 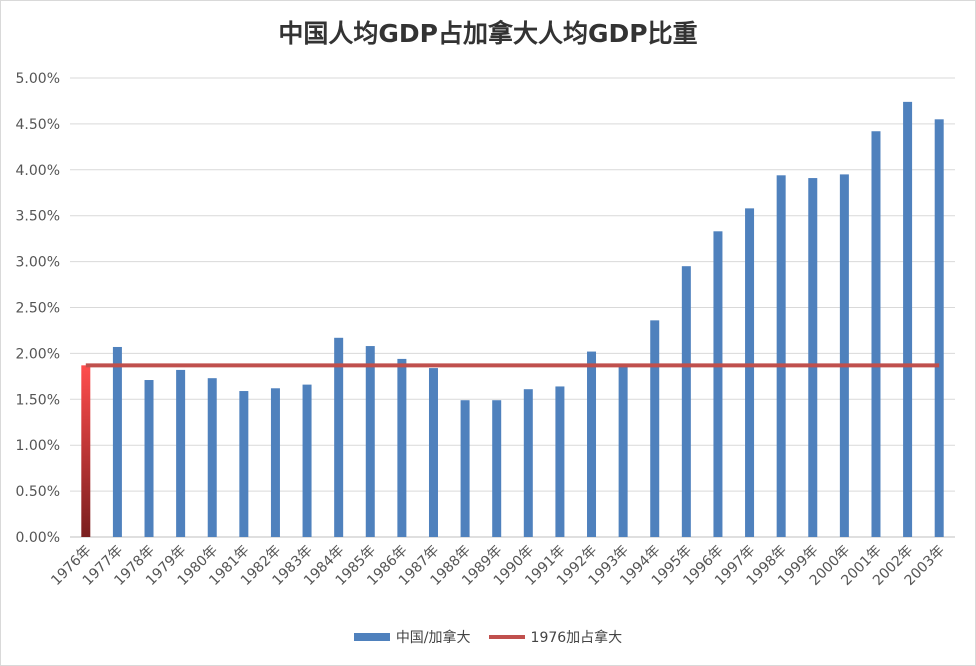 What do you see at coordinates (433, 638) in the screenshot?
I see `legend-label-bar: 中国/加拿大` at bounding box center [433, 638].